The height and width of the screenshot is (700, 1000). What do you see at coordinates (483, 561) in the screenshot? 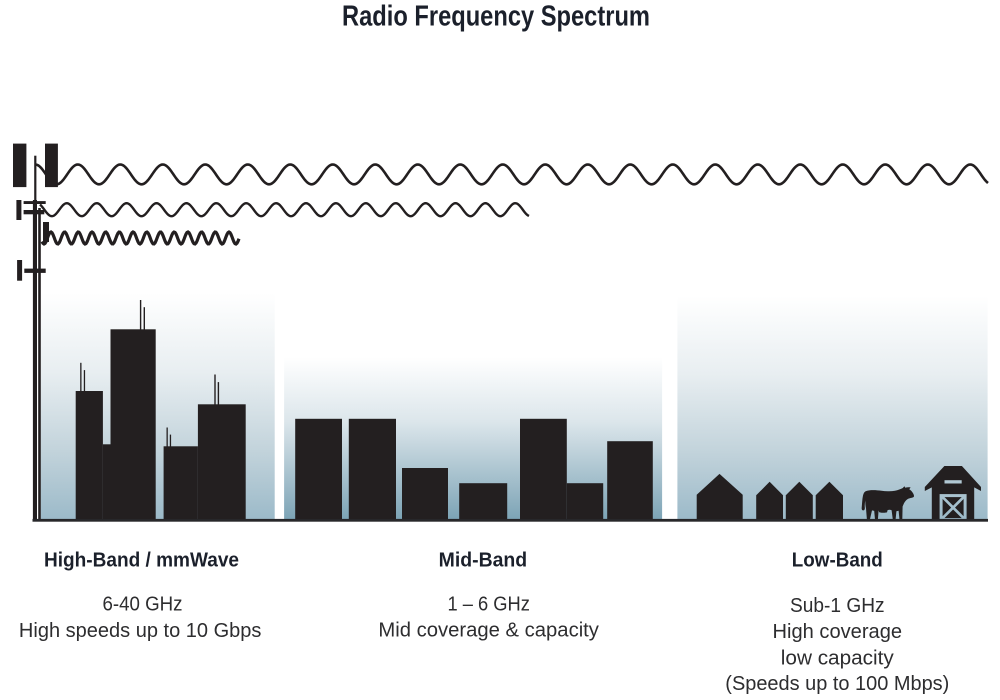
I see `svg-text: Mid-Band` at bounding box center [483, 561].